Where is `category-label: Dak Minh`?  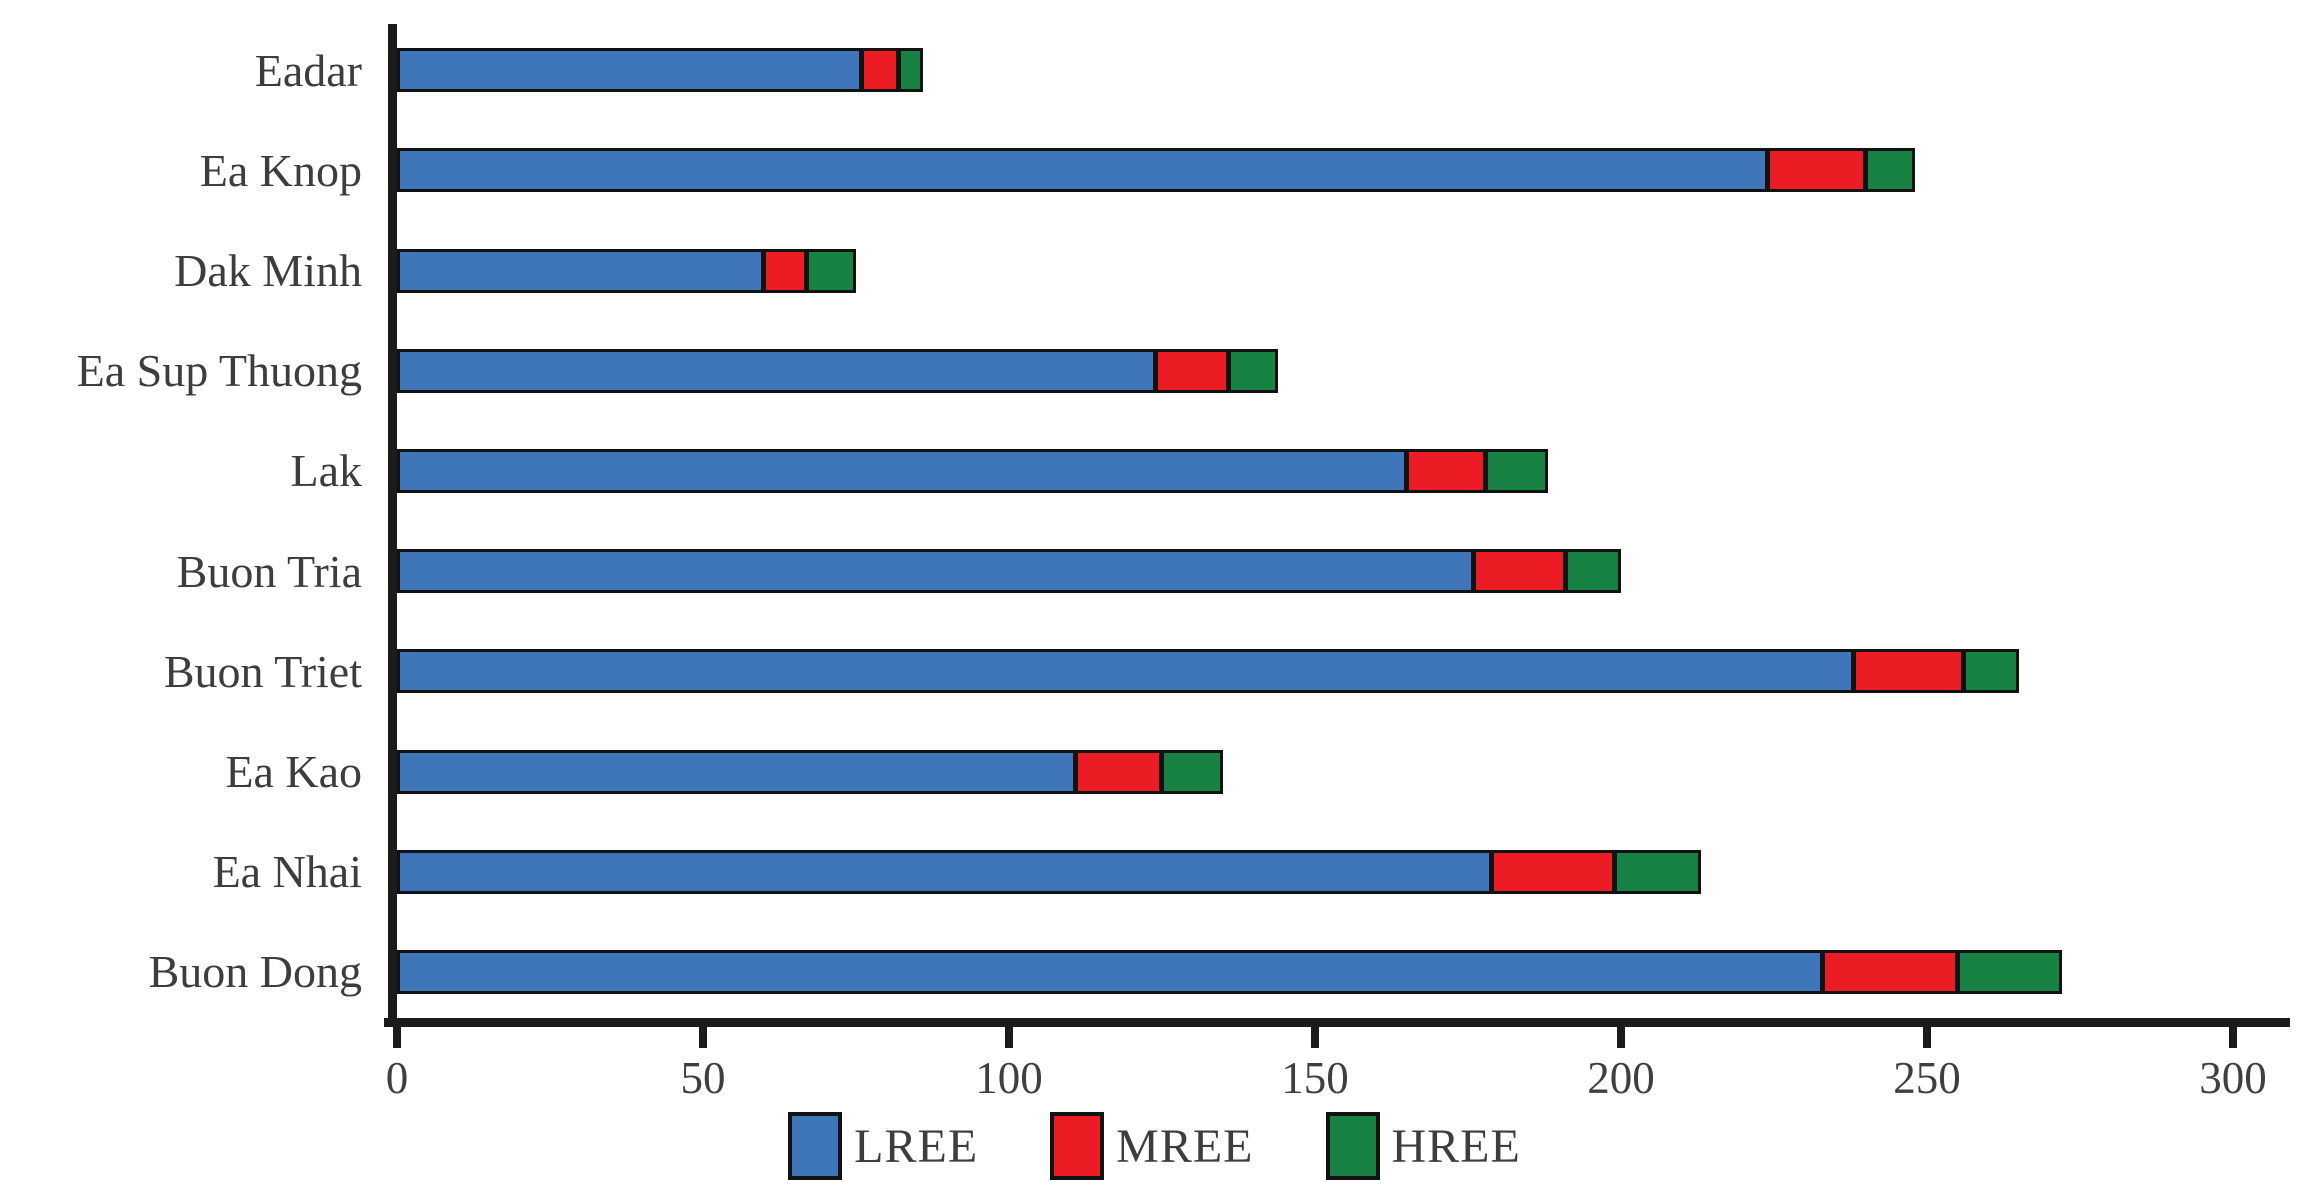 category-label: Dak Minh is located at coordinates (268, 270).